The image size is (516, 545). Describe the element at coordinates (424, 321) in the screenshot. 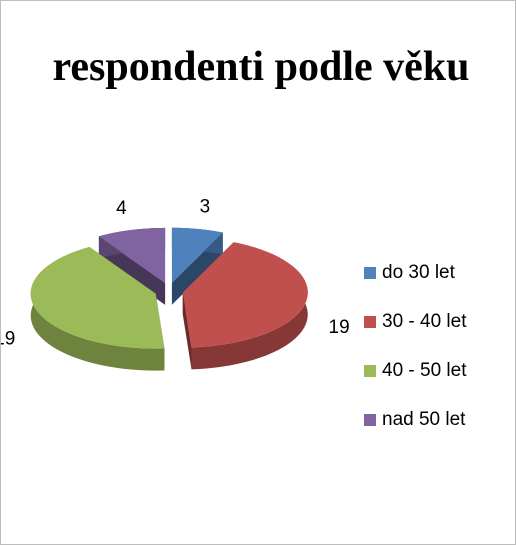

I see `legend-label: 30 - 40 let` at that location.